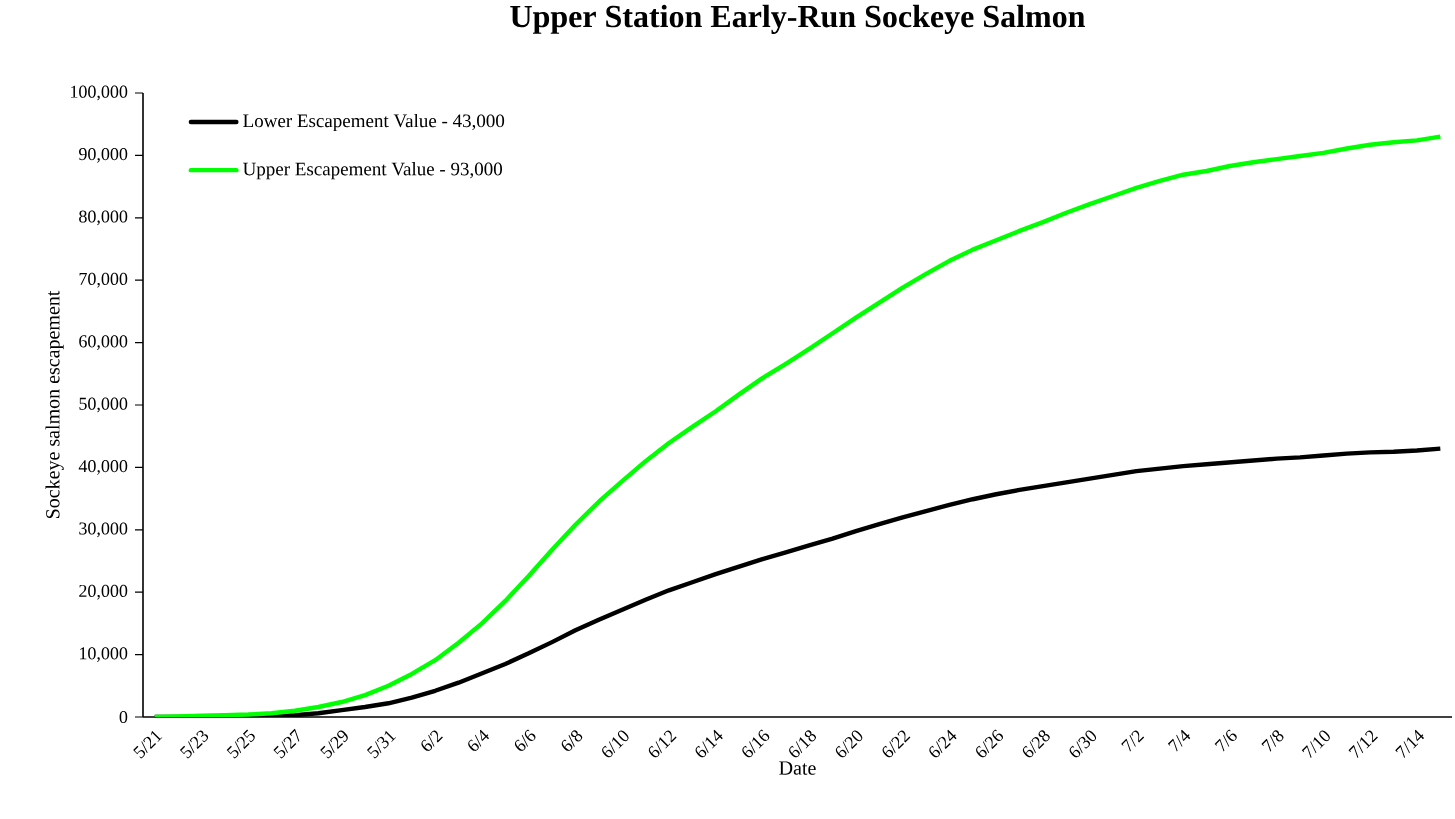 This screenshot has height=819, width=1455. What do you see at coordinates (989, 743) in the screenshot?
I see `x-tick-label: 6/26` at bounding box center [989, 743].